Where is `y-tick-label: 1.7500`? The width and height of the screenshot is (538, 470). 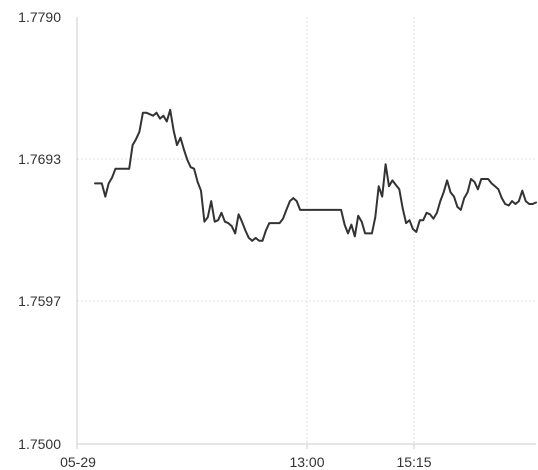 y-tick-label: 1.7500 is located at coordinates (39, 444).